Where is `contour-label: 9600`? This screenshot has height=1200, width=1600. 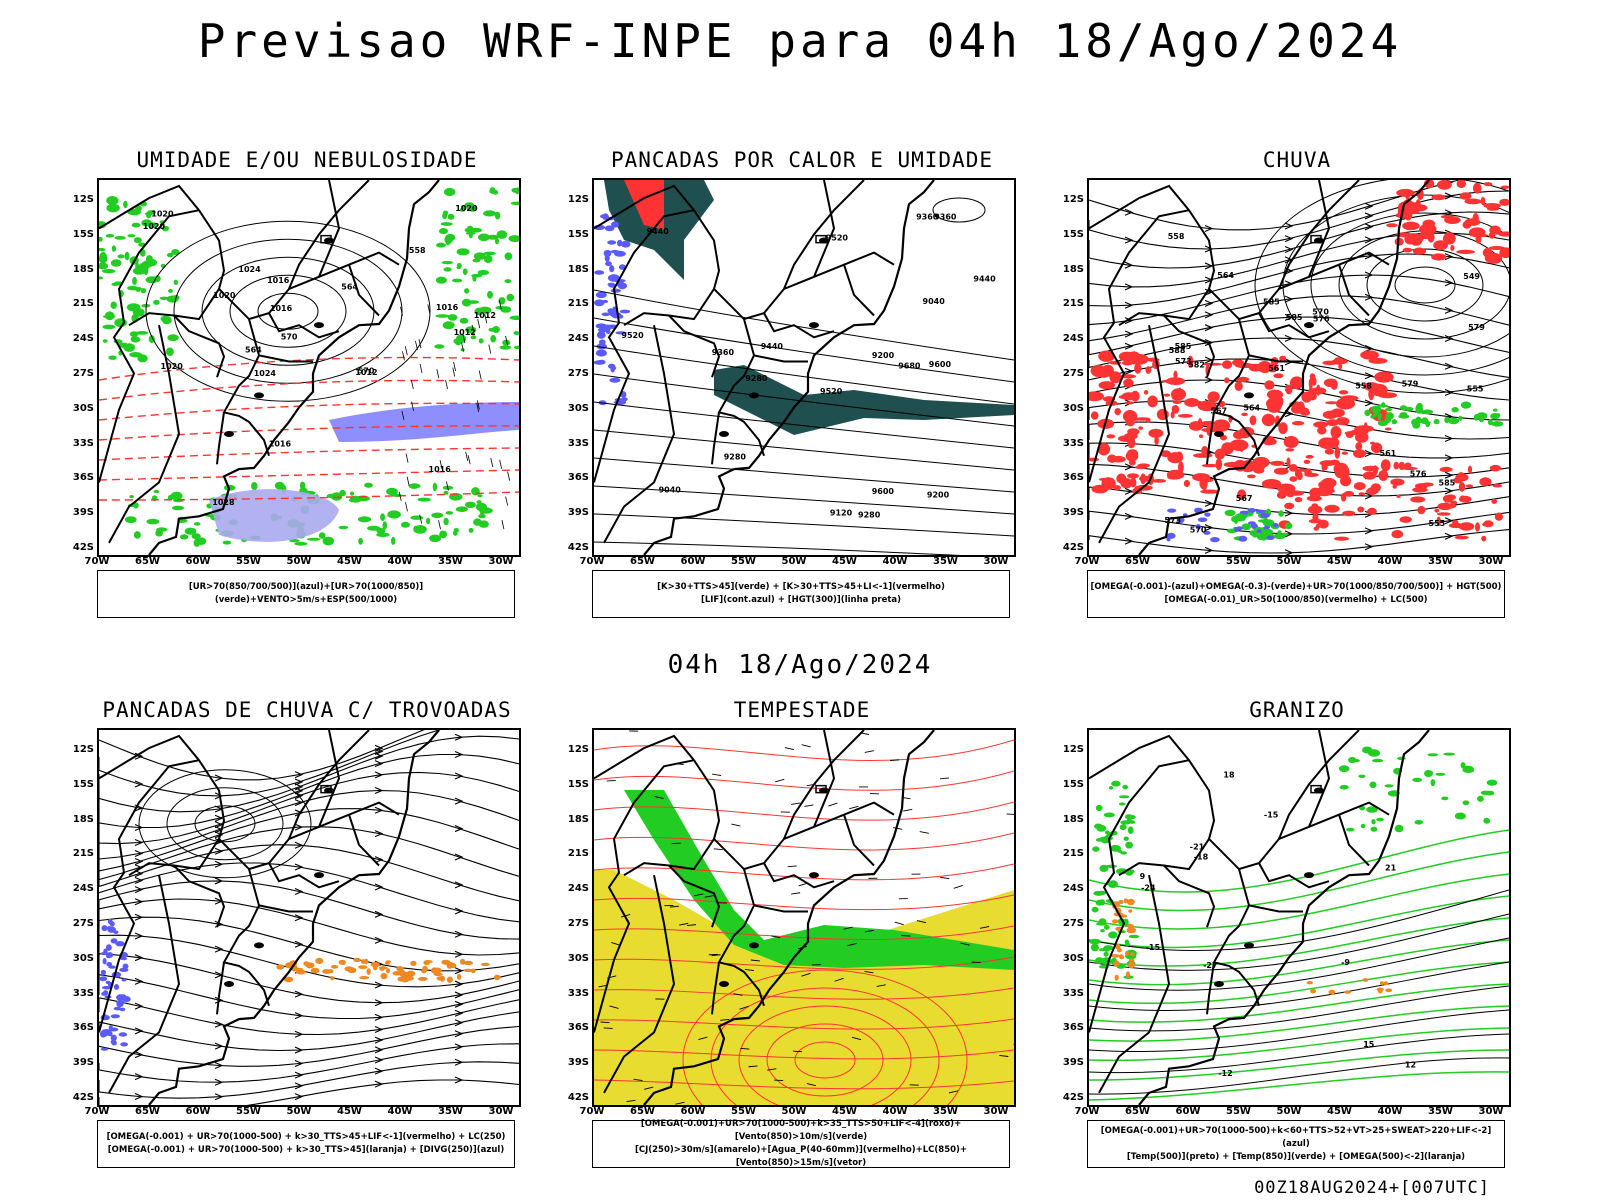
contour-label: 9600 is located at coordinates (940, 364).